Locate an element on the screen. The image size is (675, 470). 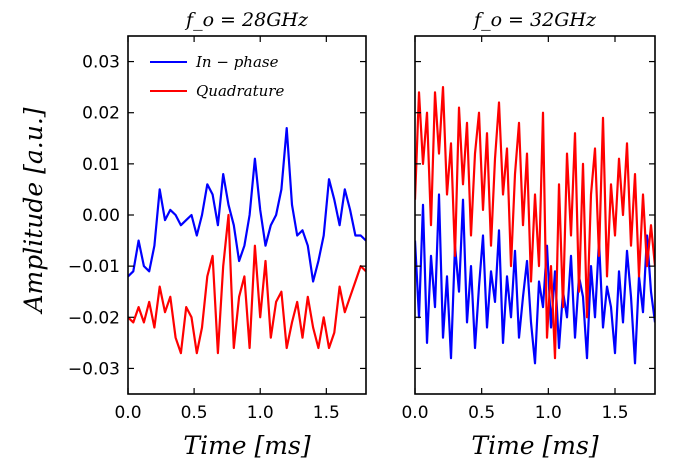
series-line-in-phase-28ghz is located at coordinates (247, 205).